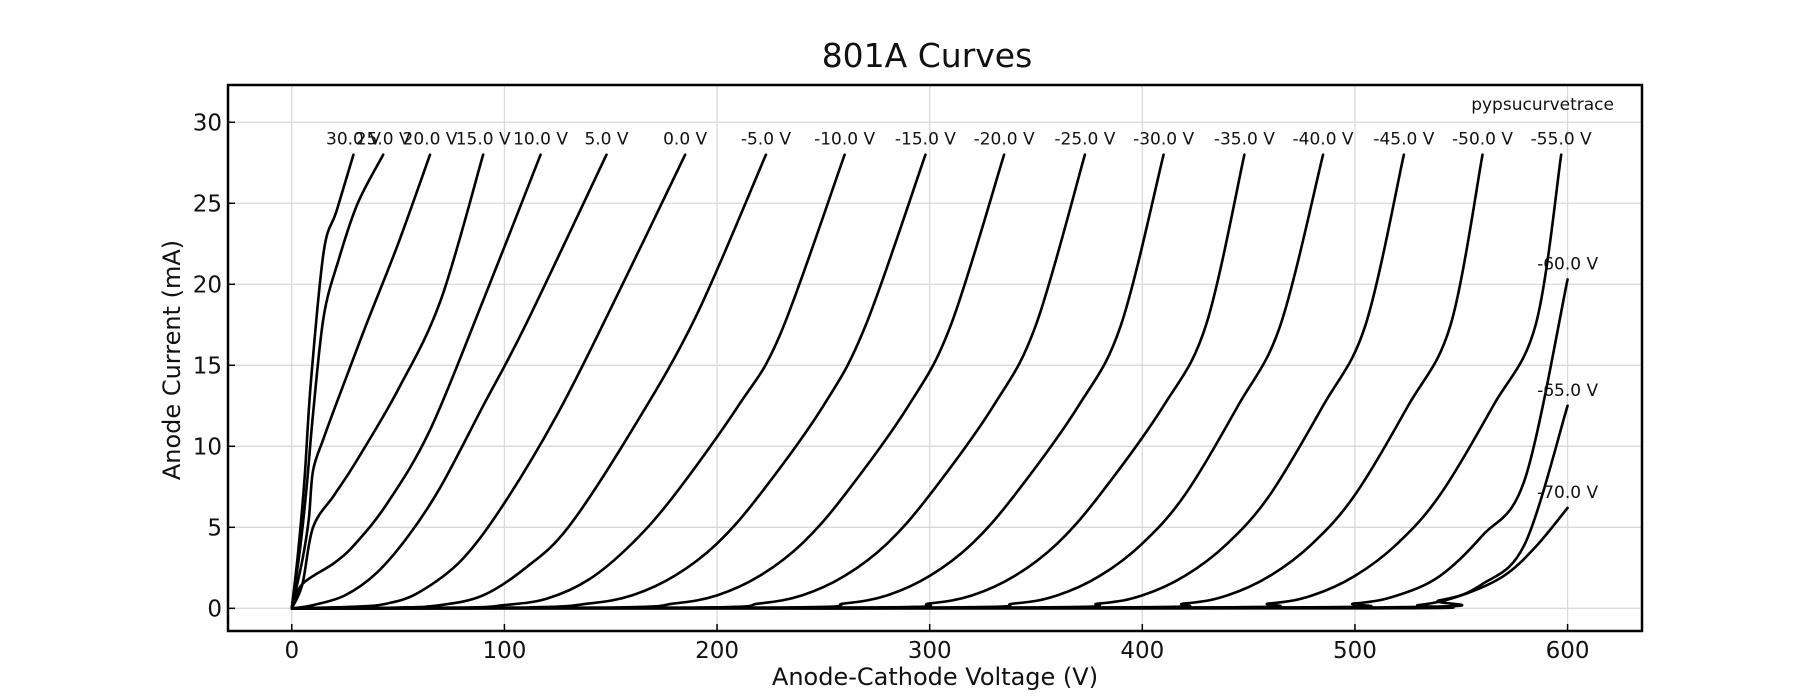  I want to click on y-tick-labels: 0 5 10 15 20 25 30, so click(214, 366).